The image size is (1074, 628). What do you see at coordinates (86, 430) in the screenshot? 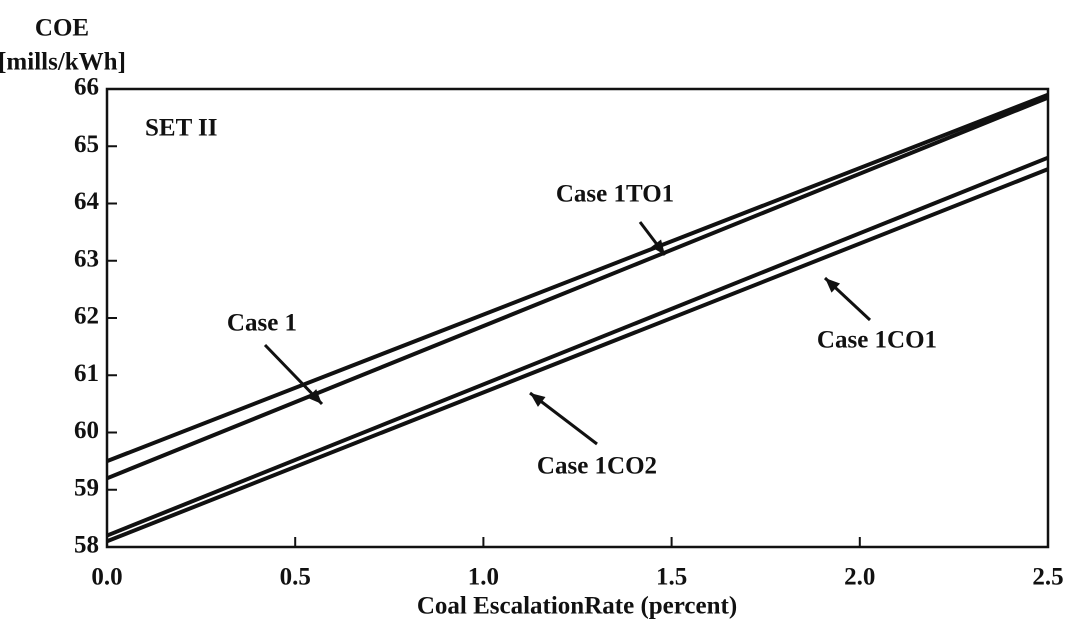
I see `y-tick-label: 60` at bounding box center [86, 430].